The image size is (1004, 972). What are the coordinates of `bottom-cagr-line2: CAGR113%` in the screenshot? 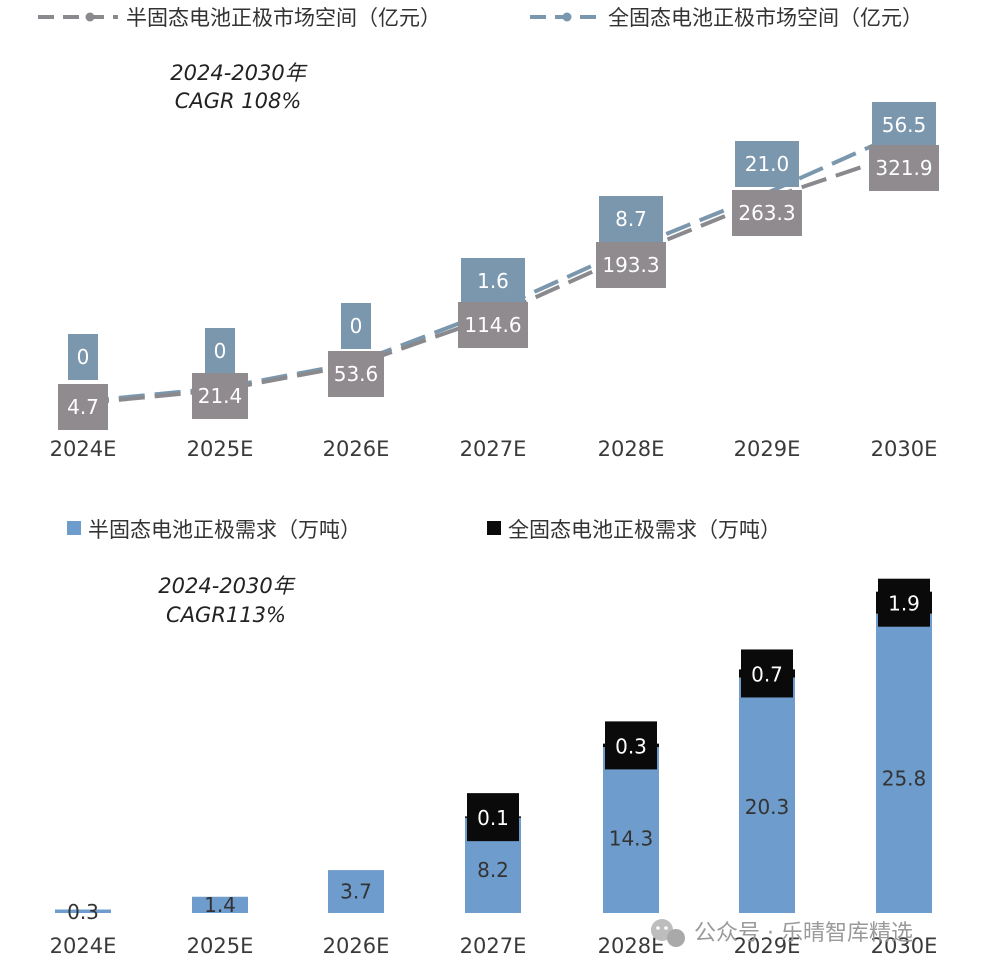 It's located at (226, 615).